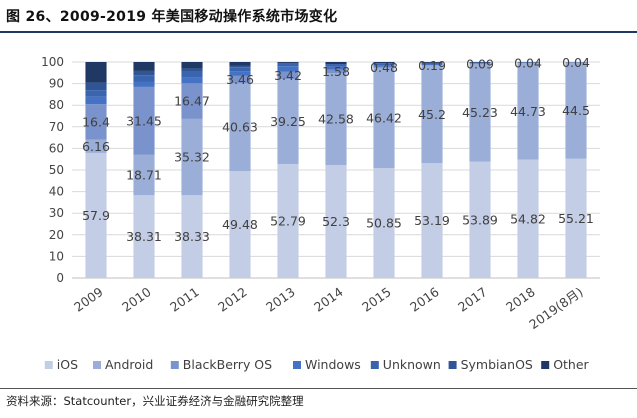  I want to click on legend-label: Unknown, so click(412, 364).